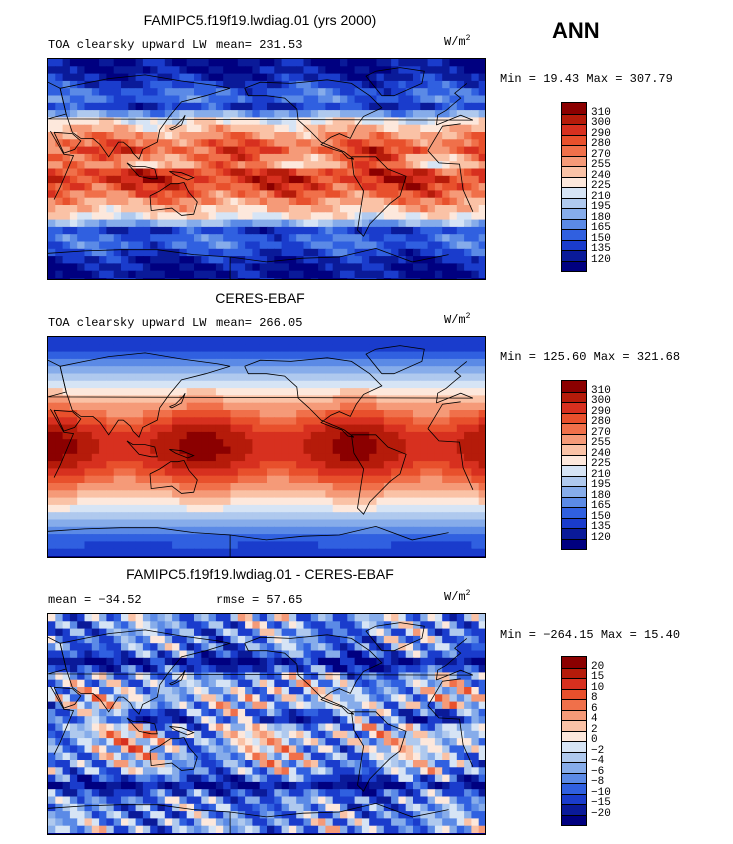  What do you see at coordinates (95, 600) in the screenshot?
I see `panel3-mean: mean = −34.52` at bounding box center [95, 600].